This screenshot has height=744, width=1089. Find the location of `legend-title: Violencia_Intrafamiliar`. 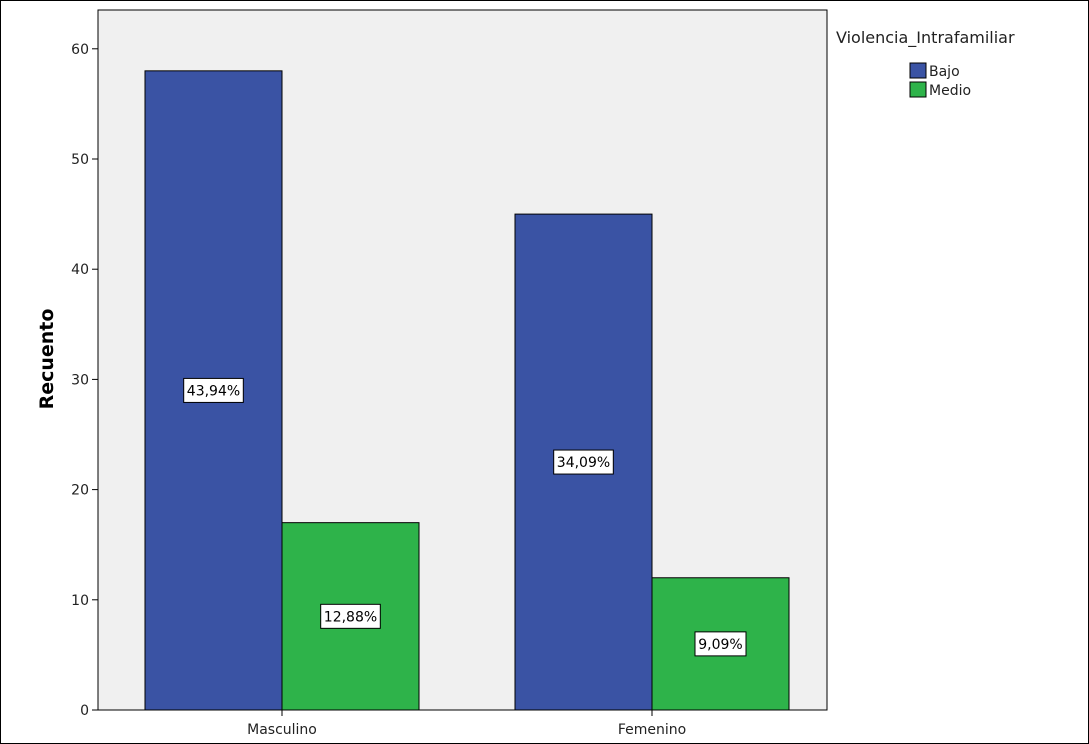

legend-title: Violencia_Intrafamiliar is located at coordinates (925, 38).